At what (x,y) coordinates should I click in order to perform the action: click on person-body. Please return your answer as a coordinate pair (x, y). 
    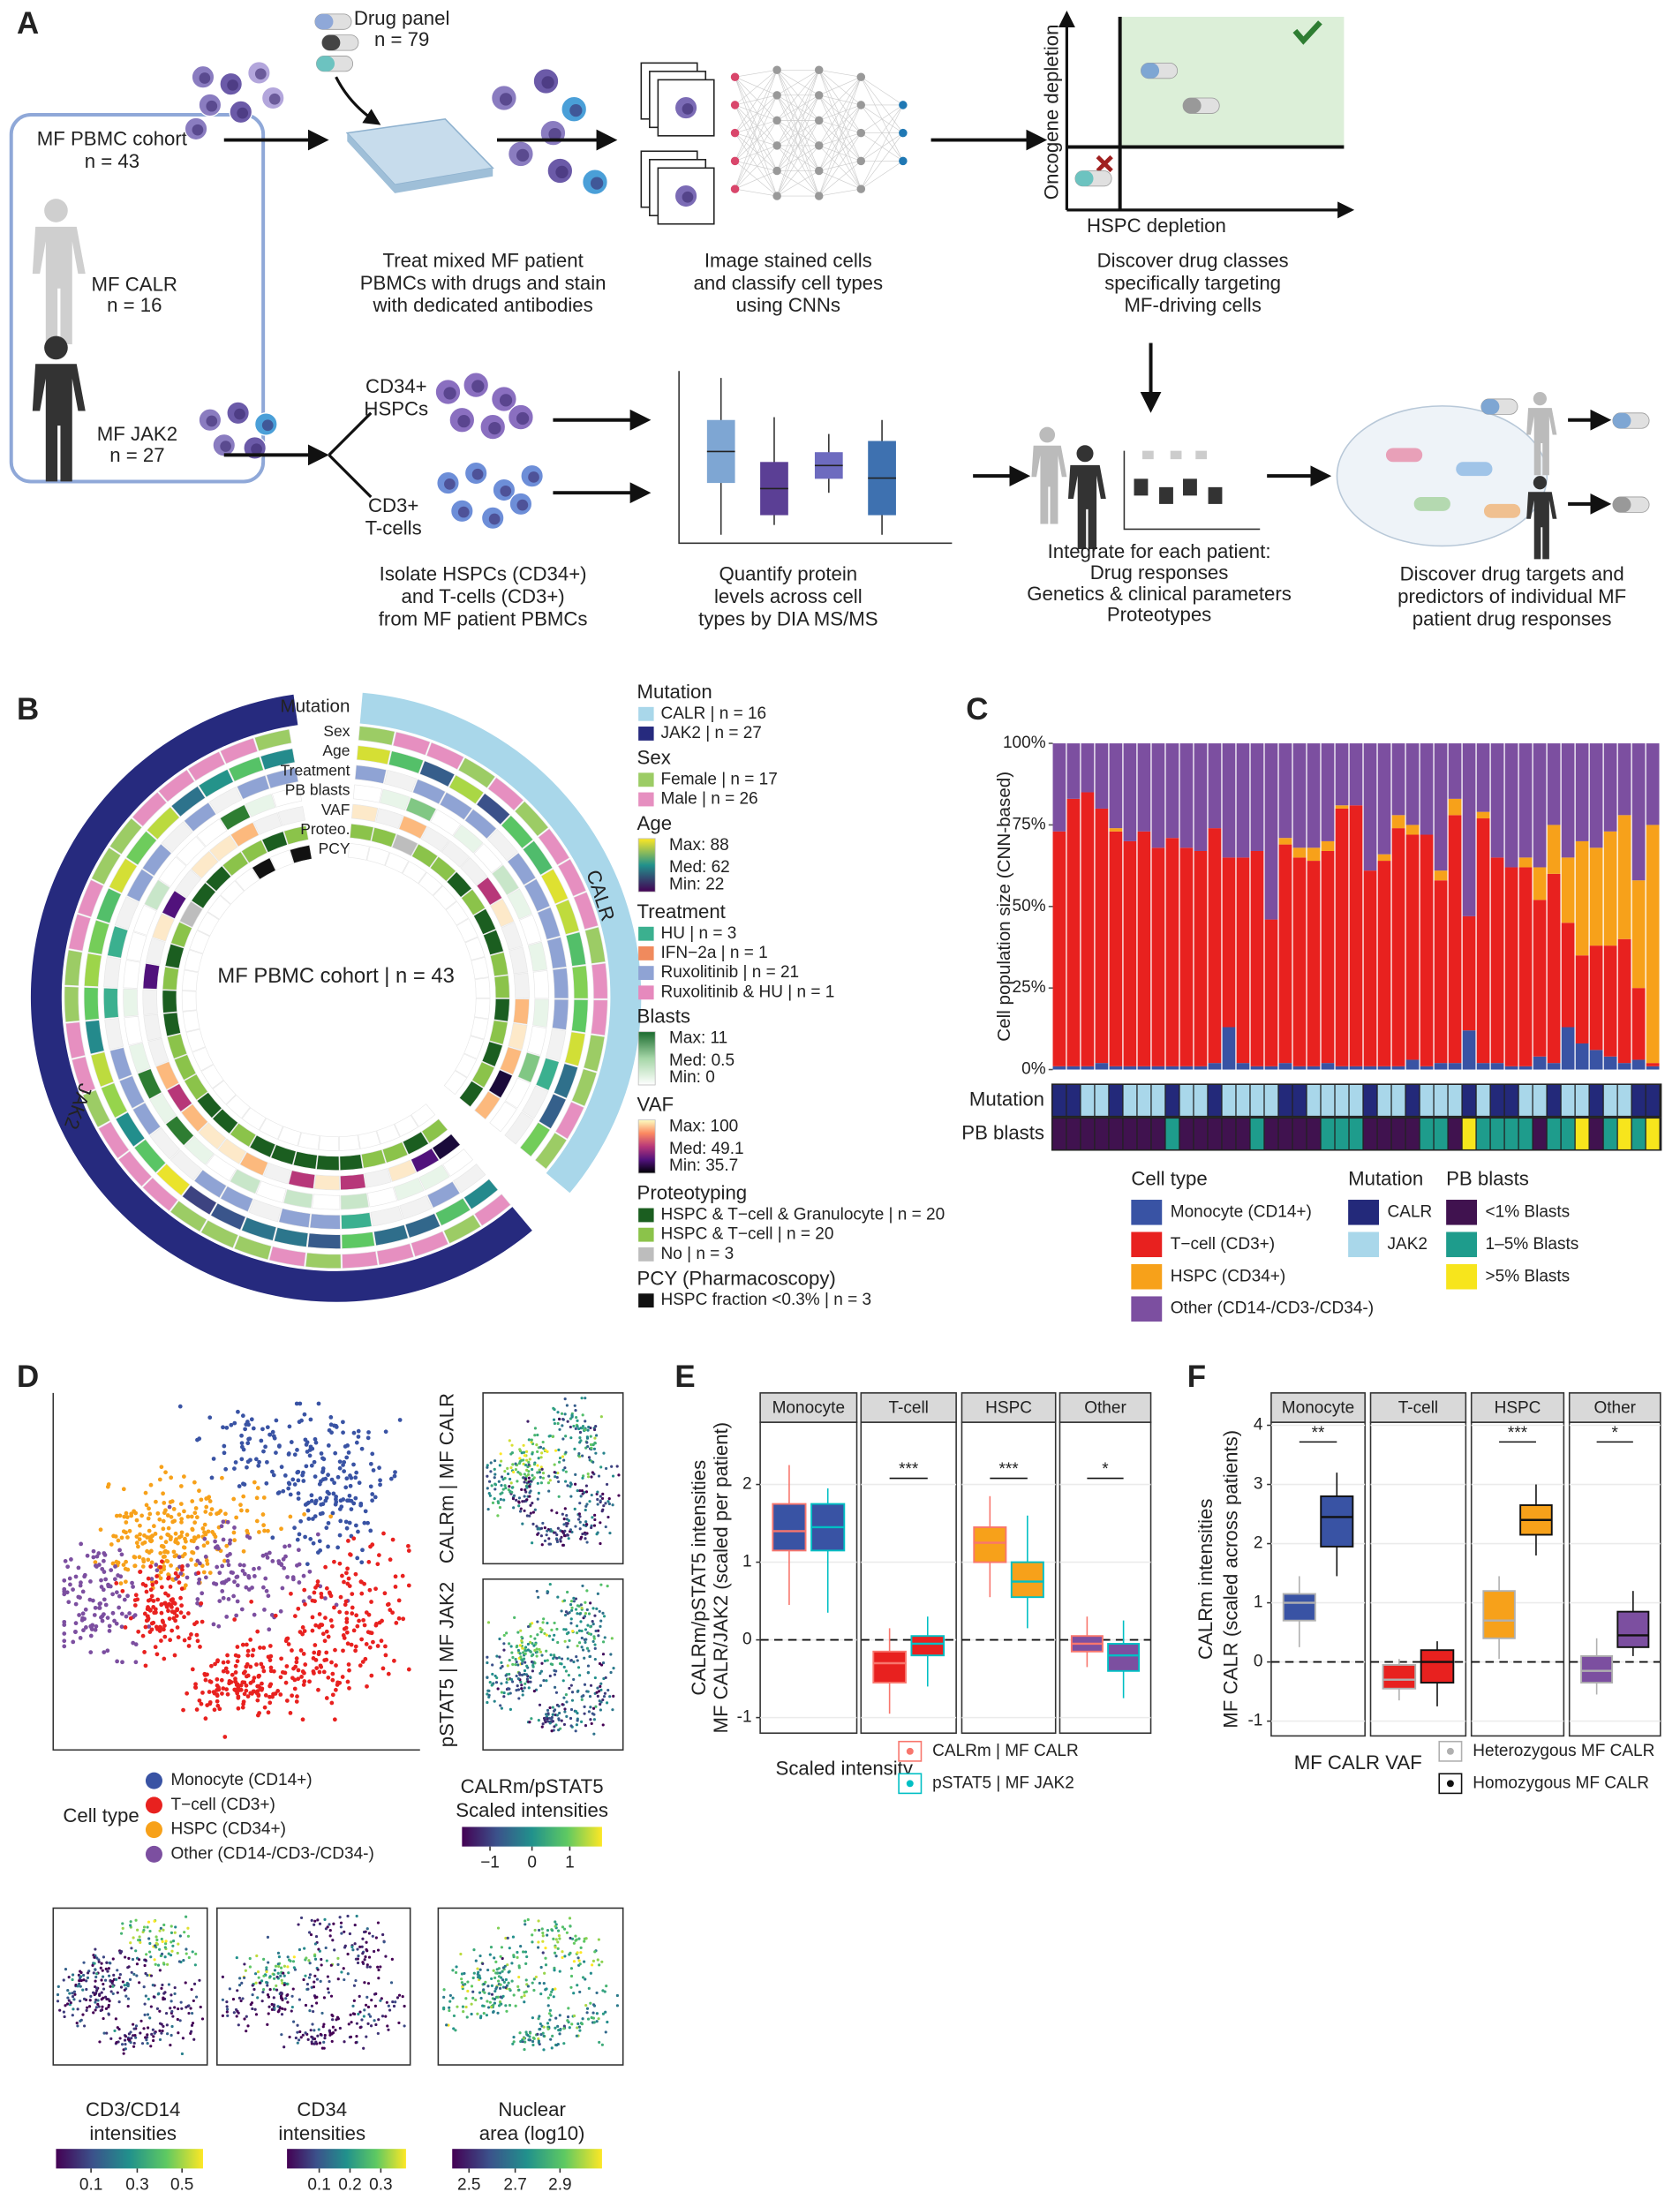
    Looking at the image, I should click on (1049, 484).